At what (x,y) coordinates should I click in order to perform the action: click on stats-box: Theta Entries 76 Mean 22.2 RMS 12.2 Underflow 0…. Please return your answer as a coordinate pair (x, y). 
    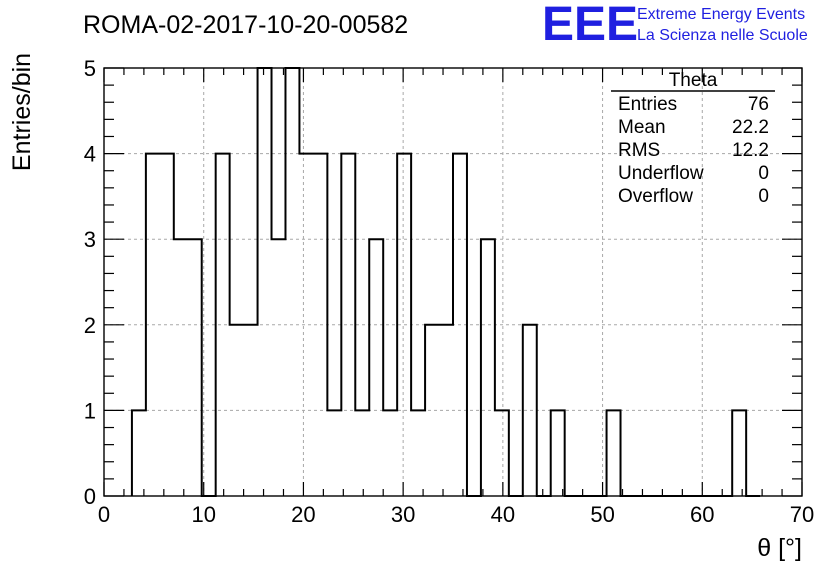
    Looking at the image, I should click on (693, 138).